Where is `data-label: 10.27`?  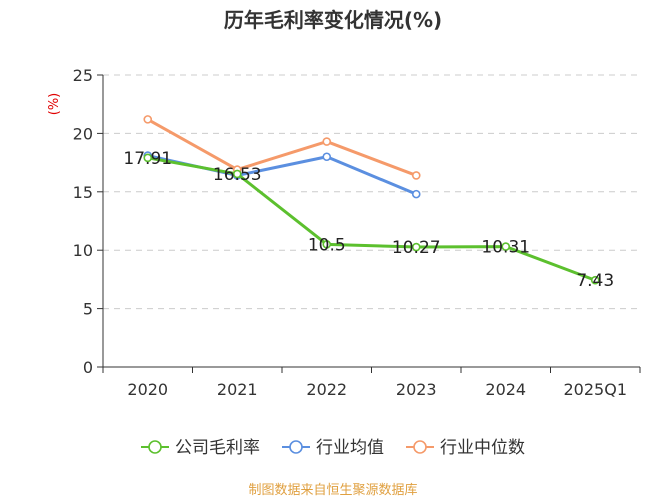
data-label: 10.27 is located at coordinates (416, 248).